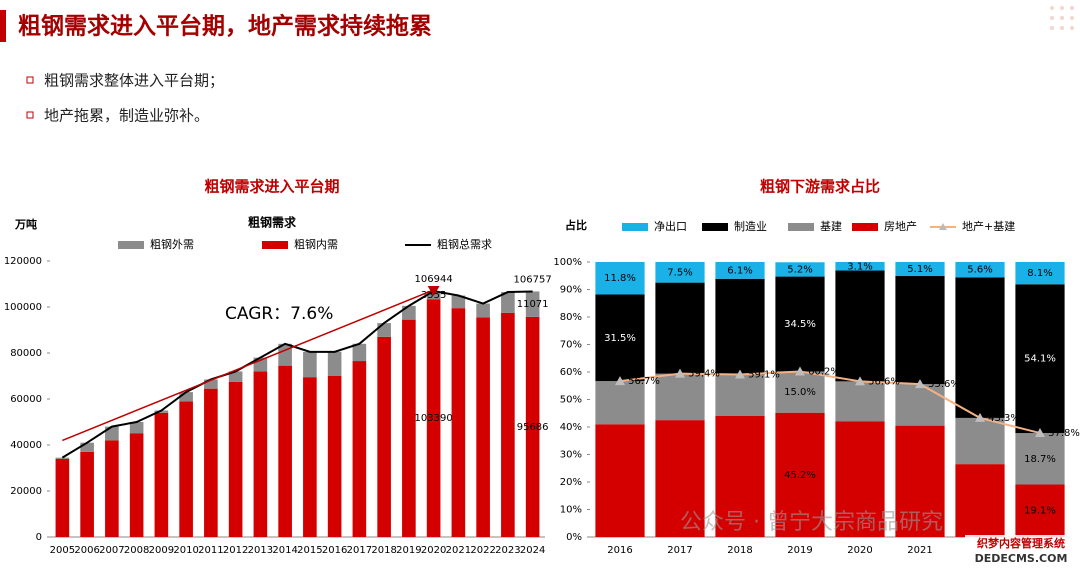 This screenshot has height=570, width=1080. Describe the element at coordinates (533, 304) in the screenshot. I see `data-label: 11071` at that location.